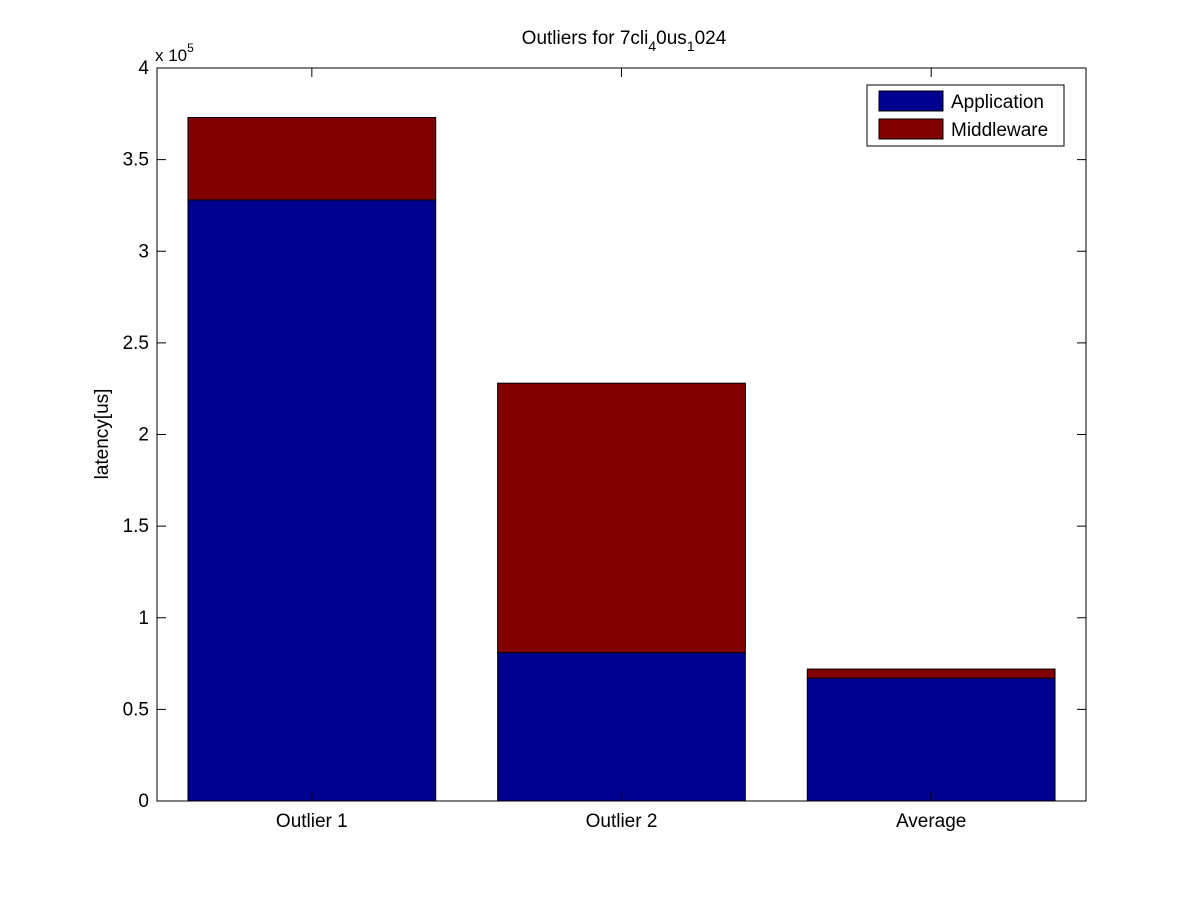 The width and height of the screenshot is (1200, 905). I want to click on y-tick-label: 3, so click(143, 251).